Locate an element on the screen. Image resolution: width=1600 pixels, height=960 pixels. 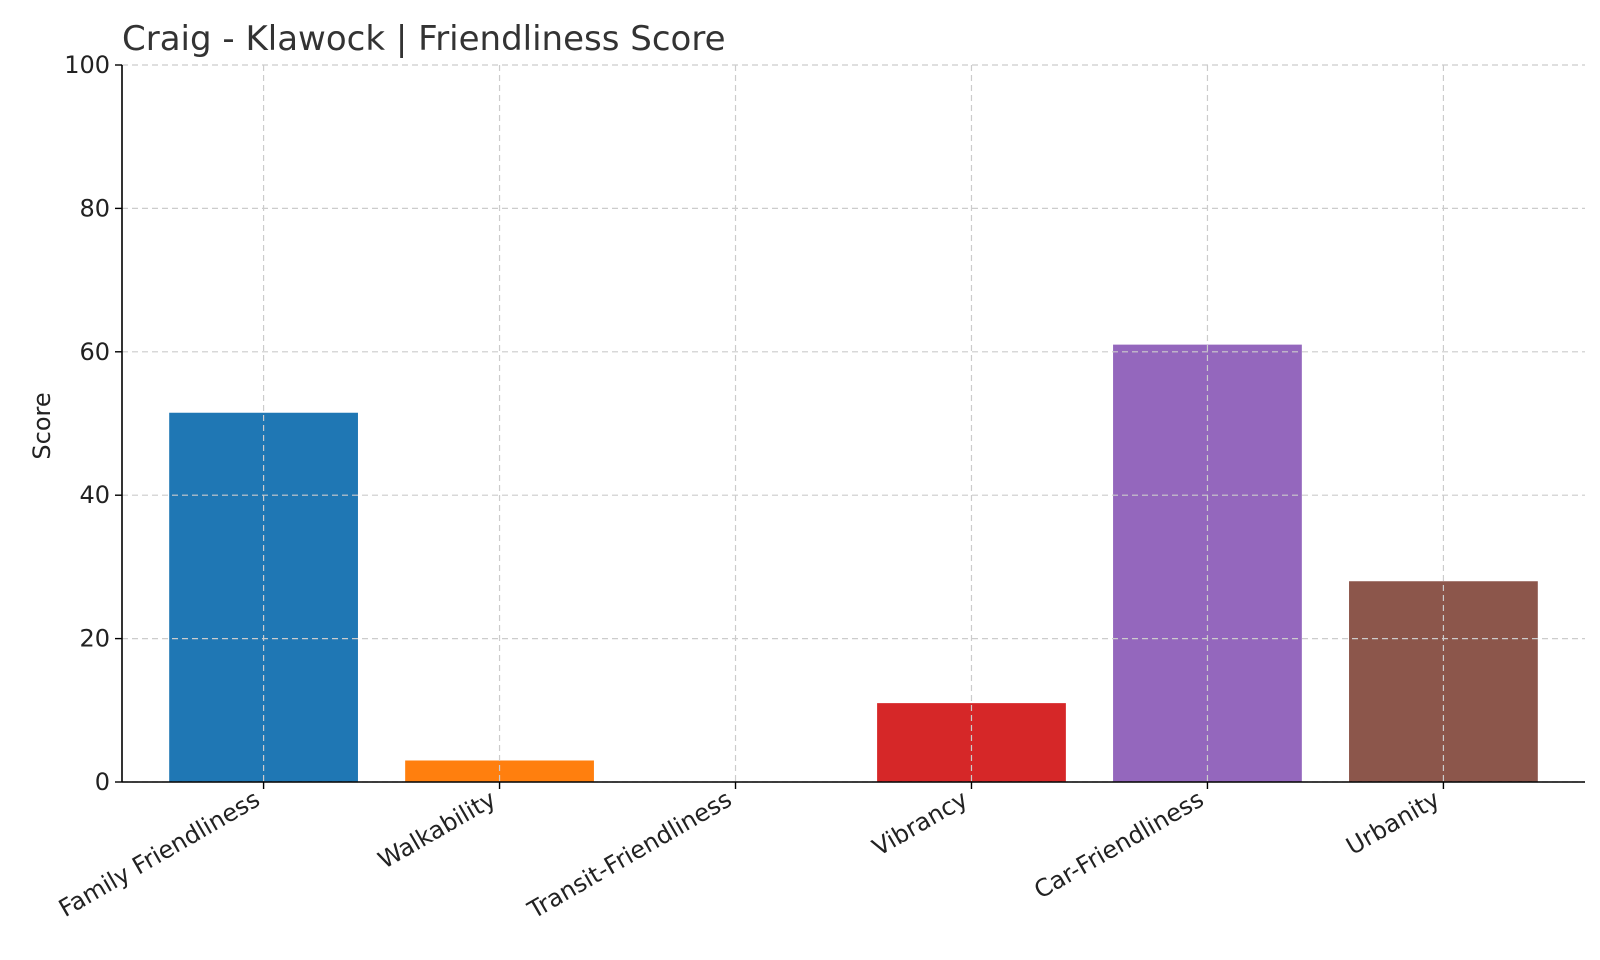
x-tick-label: Family Friendliness is located at coordinates (159, 854).